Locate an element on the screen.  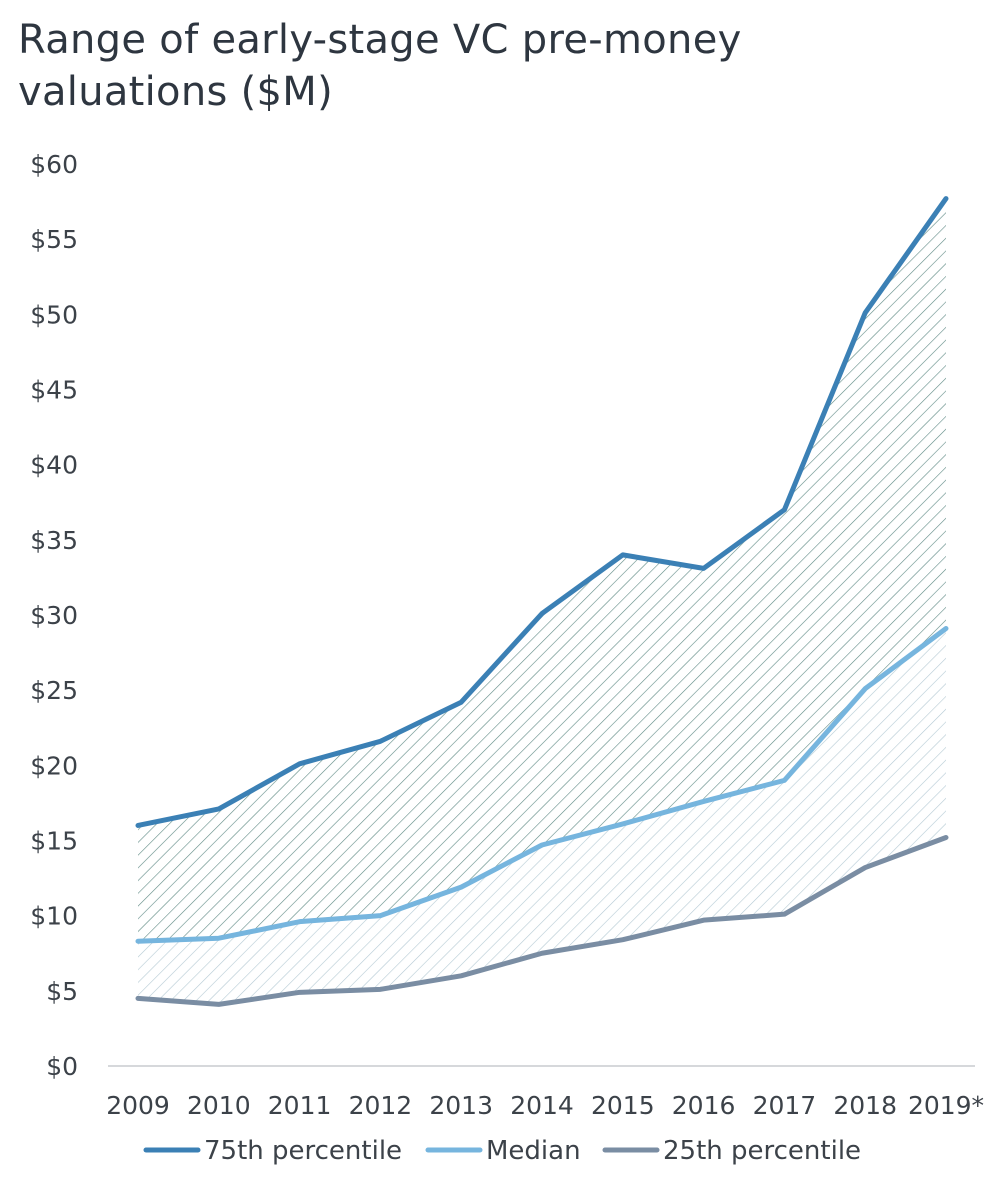
x-tick-label: 2015 is located at coordinates (623, 1105).